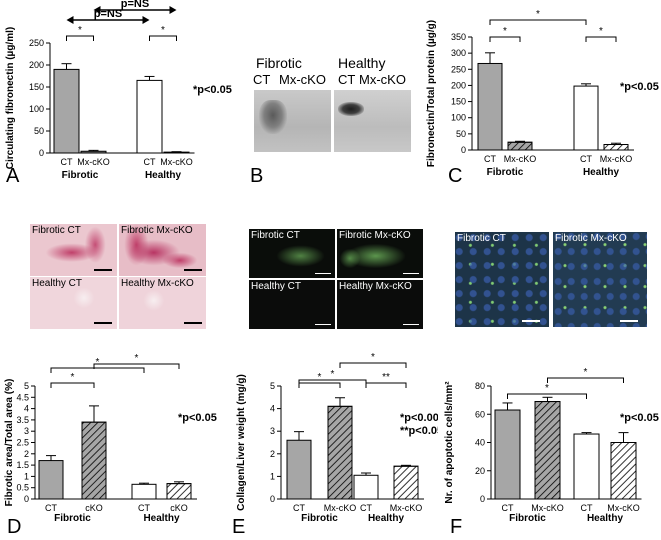 This screenshot has height=540, width=661. Describe the element at coordinates (22, 465) in the screenshot. I see `y-tick-label: 1.5` at that location.